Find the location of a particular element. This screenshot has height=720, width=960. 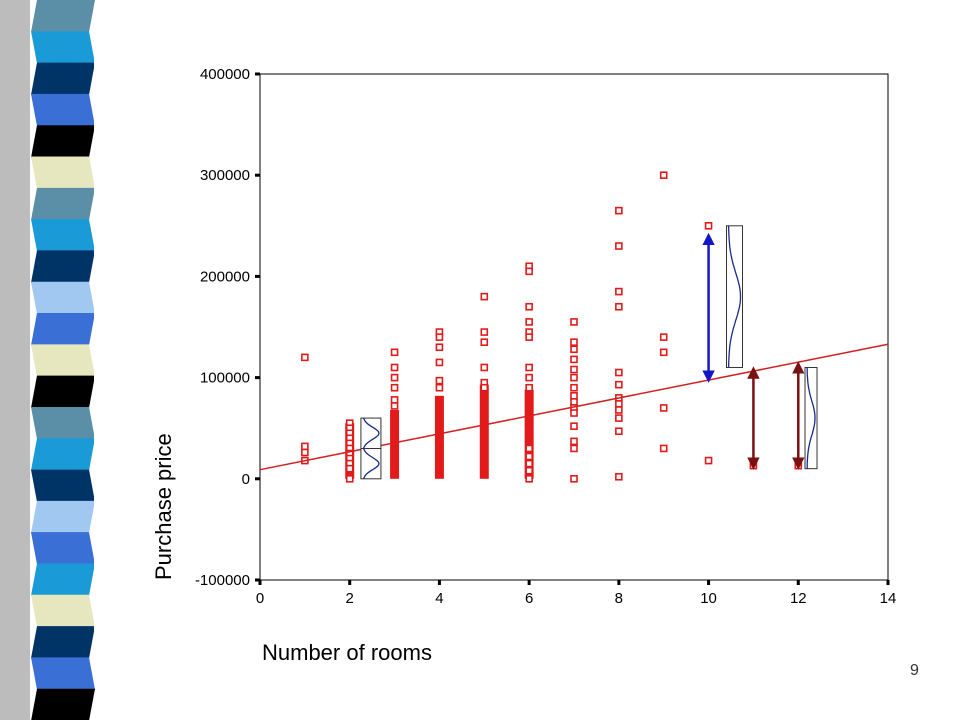

strip-edge is located at coordinates (102, 362).